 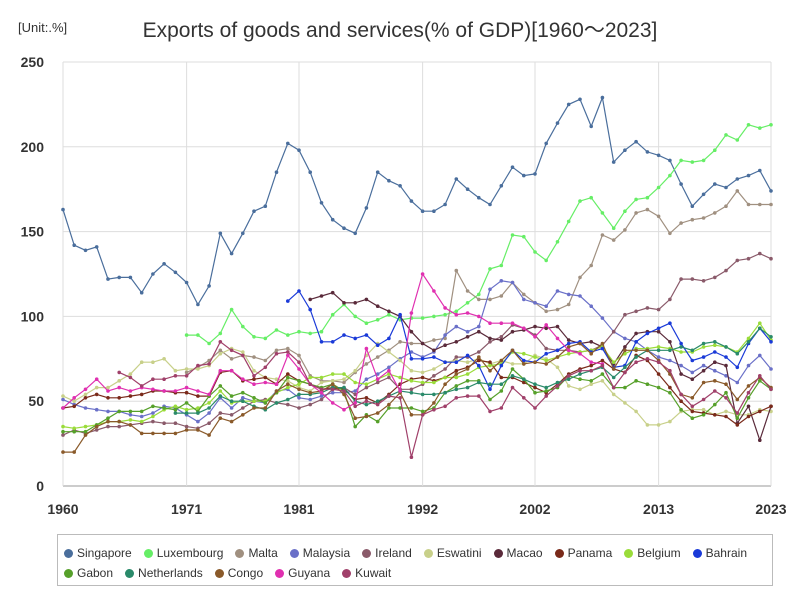 I want to click on legend-item: Eswatini, so click(x=452, y=553).